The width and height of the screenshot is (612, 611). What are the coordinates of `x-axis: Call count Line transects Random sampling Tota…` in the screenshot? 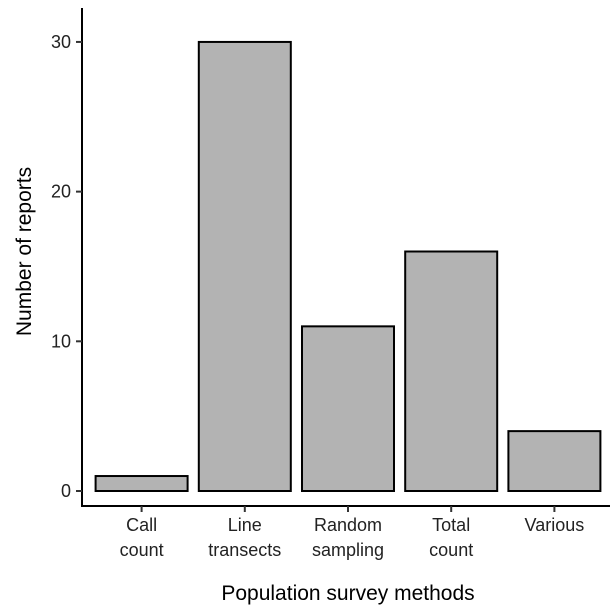 It's located at (345, 532).